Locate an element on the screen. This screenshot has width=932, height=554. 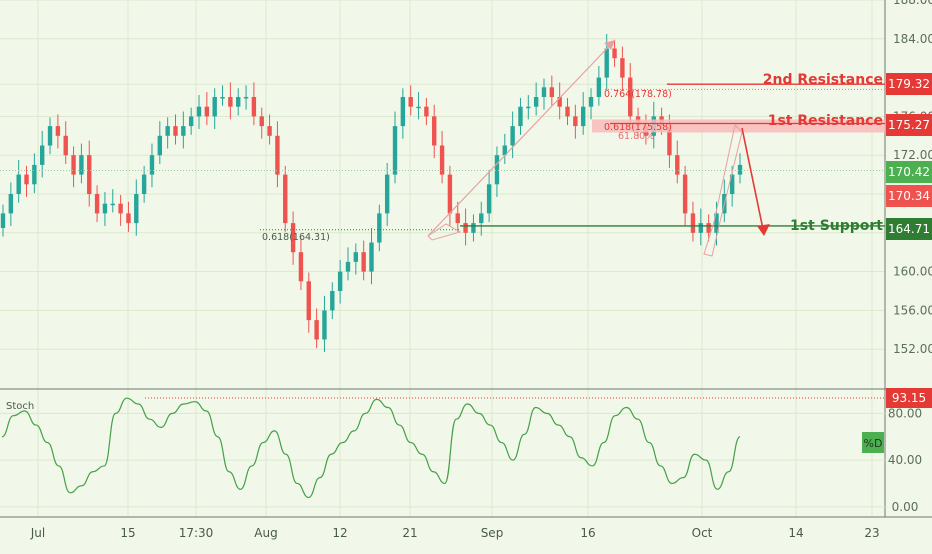
time-tick-1: 15 is located at coordinates (127, 533).